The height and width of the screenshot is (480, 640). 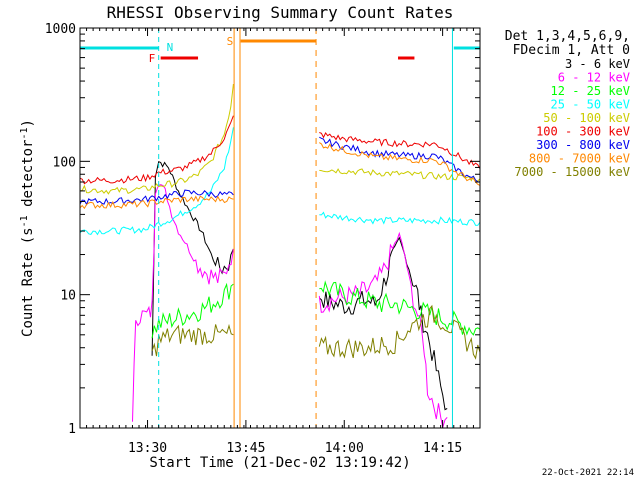 What do you see at coordinates (279, 463) in the screenshot?
I see `x-axis-label: Start Time (21-Dec-02 13:19:42)` at bounding box center [279, 463].